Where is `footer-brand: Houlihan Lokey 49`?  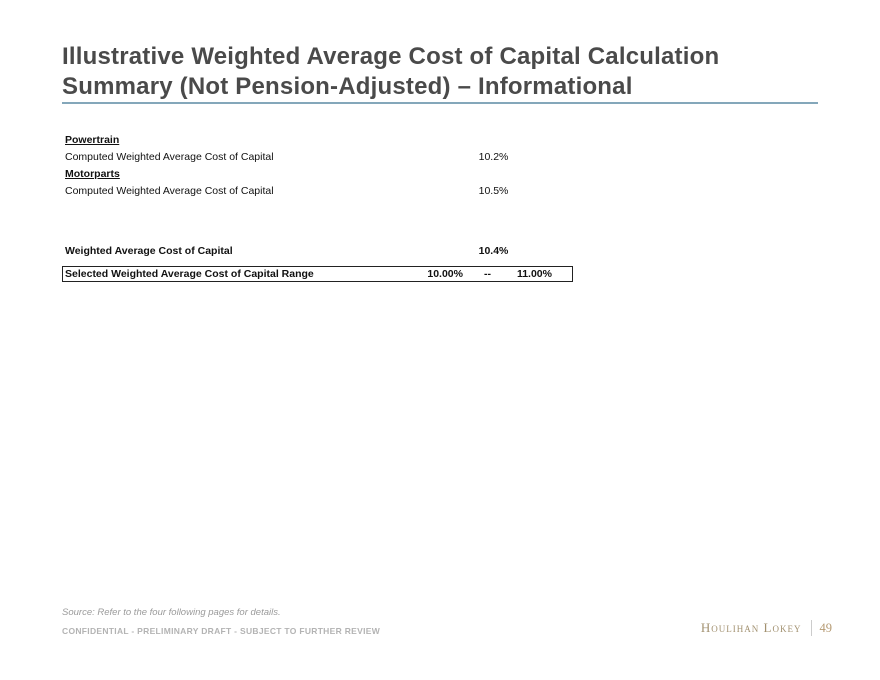
footer-brand: Houlihan Lokey 49 is located at coordinates (766, 628).